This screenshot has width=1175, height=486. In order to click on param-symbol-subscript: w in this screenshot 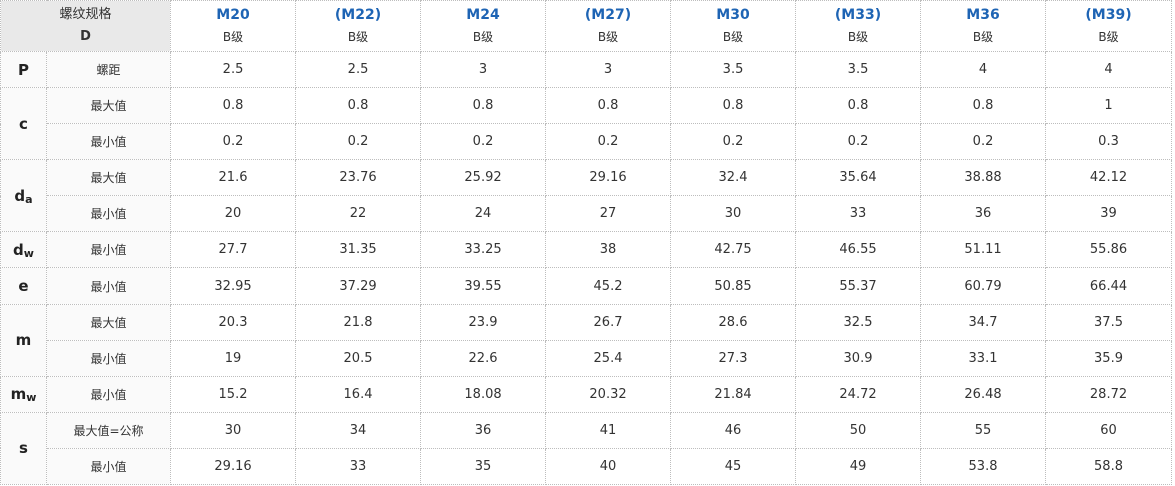, I will do `click(28, 253)`.